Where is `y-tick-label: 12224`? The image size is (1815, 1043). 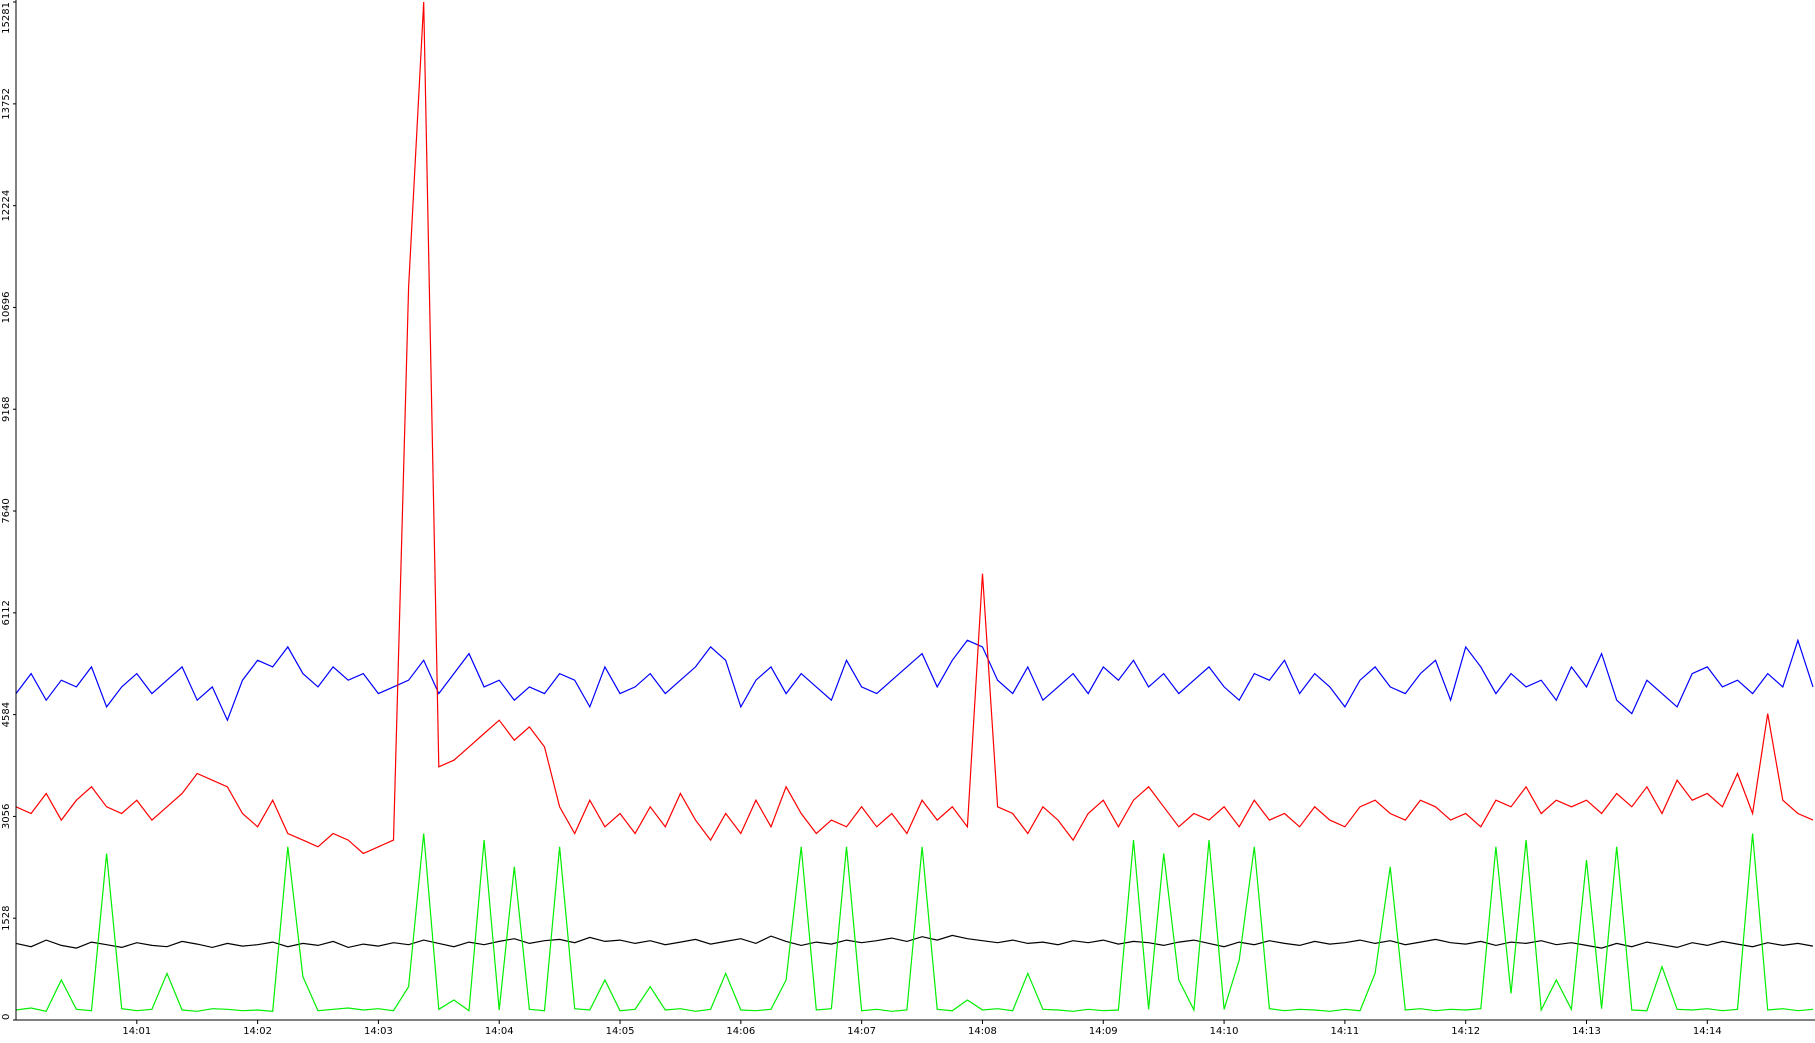
y-tick-label: 12224 is located at coordinates (6, 206).